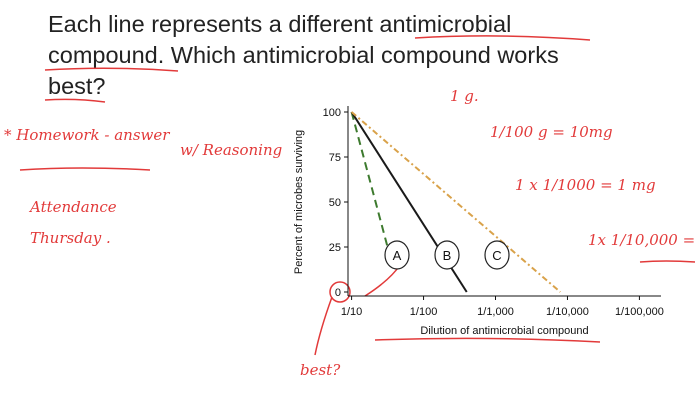 Image resolution: width=700 pixels, height=406 pixels. Describe the element at coordinates (335, 158) in the screenshot. I see `y-tick-label: 75` at that location.